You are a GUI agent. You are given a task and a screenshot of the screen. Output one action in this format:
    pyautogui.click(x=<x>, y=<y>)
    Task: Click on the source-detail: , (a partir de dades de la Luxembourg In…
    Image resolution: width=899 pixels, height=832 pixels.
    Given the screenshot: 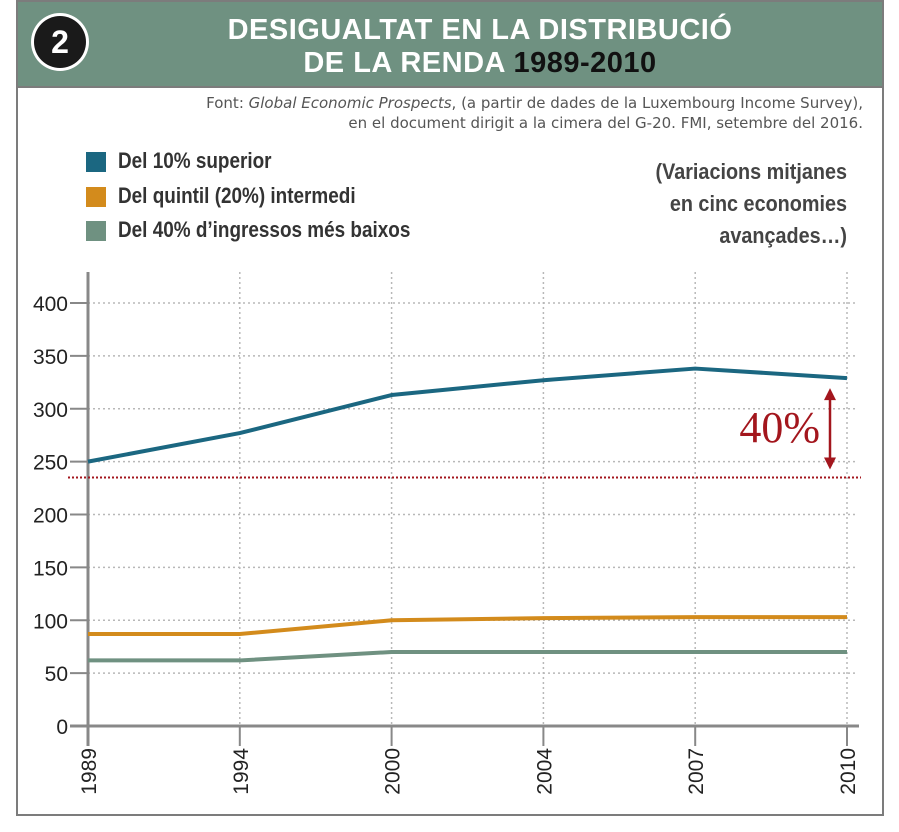 What is the action you would take?
    pyautogui.click(x=657, y=103)
    